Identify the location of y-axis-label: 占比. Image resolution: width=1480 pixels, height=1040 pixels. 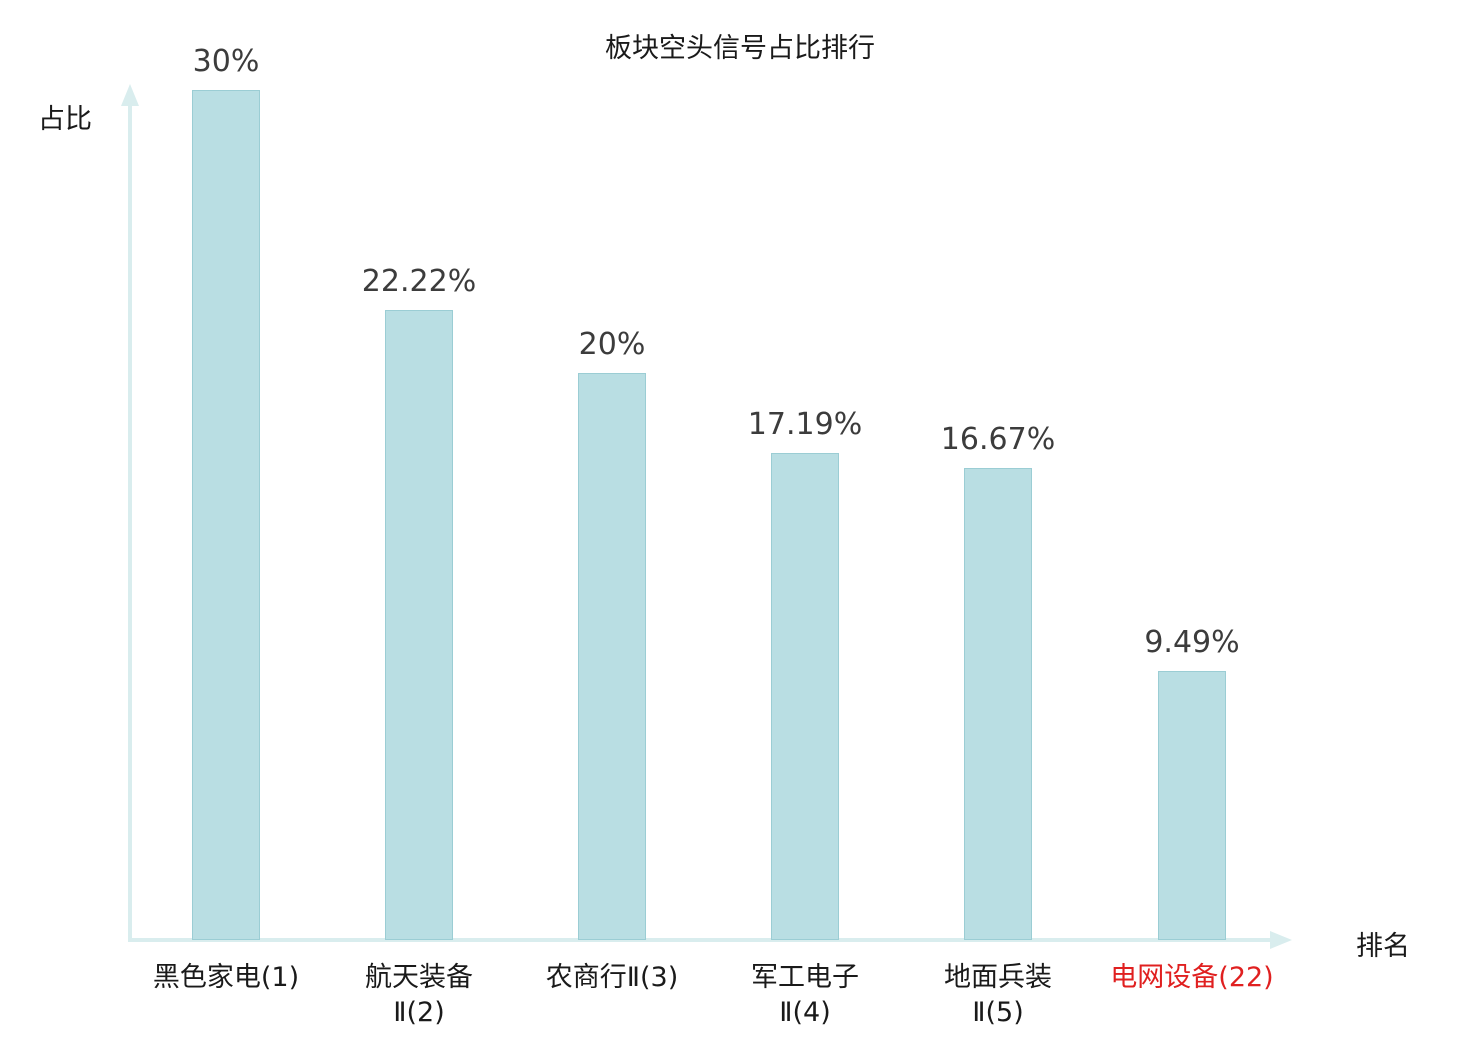
(65, 119).